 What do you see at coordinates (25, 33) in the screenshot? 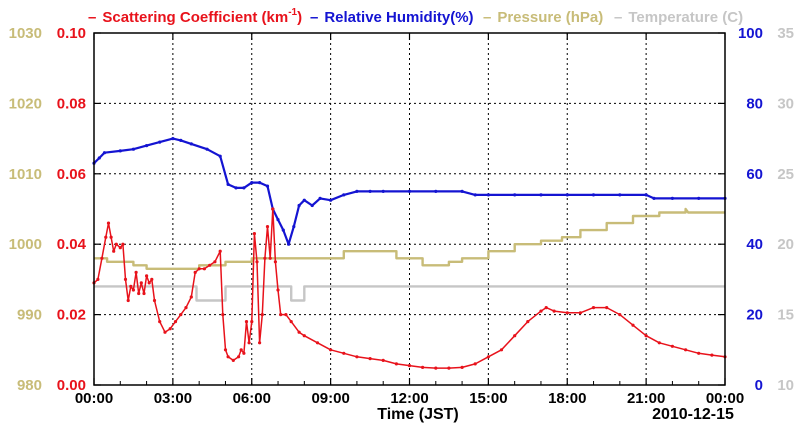
I see `pressure-tick-label: 1030` at bounding box center [25, 33].